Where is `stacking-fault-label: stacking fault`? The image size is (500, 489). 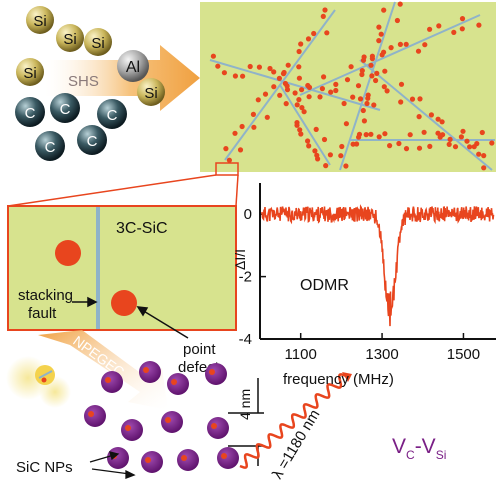 stacking-fault-label: stacking fault is located at coordinates (45, 304).